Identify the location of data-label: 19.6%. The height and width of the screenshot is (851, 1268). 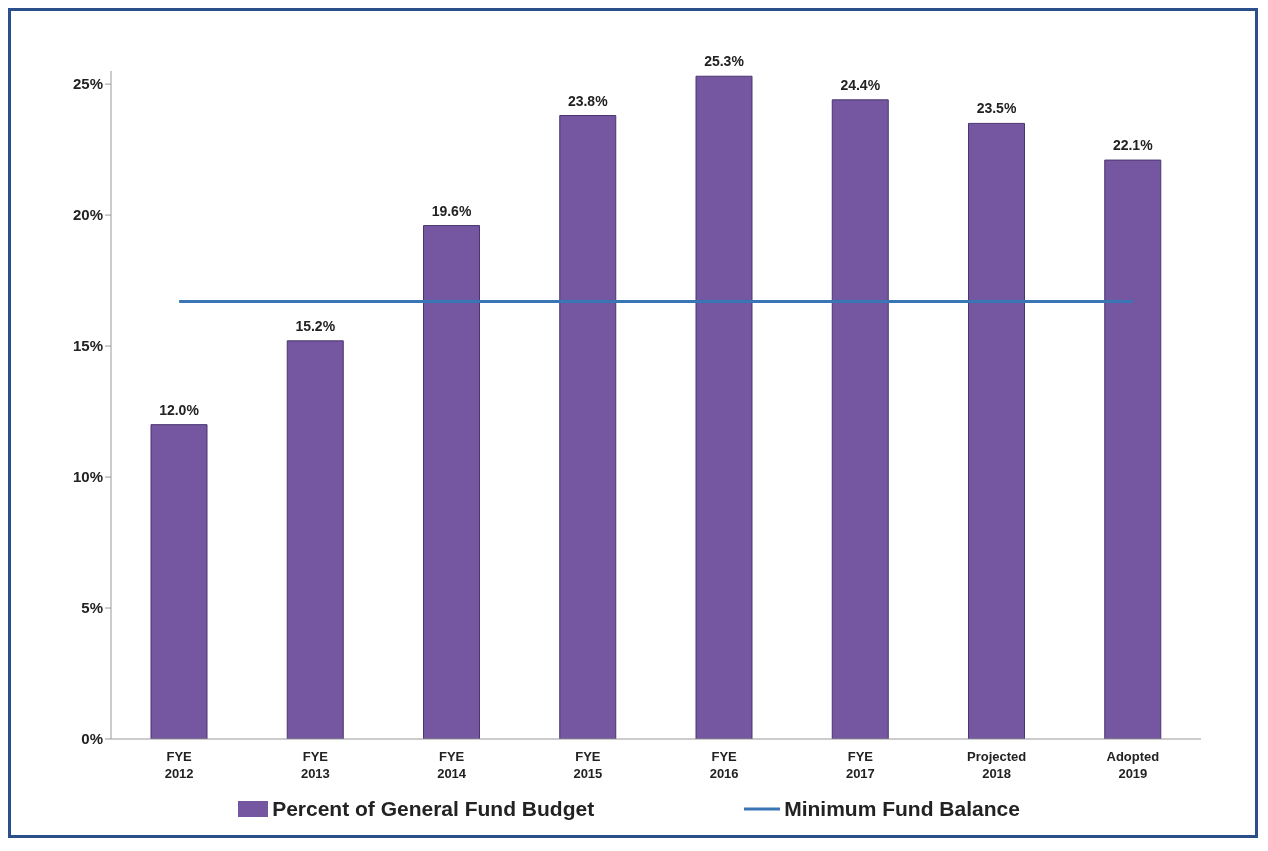
(451, 210).